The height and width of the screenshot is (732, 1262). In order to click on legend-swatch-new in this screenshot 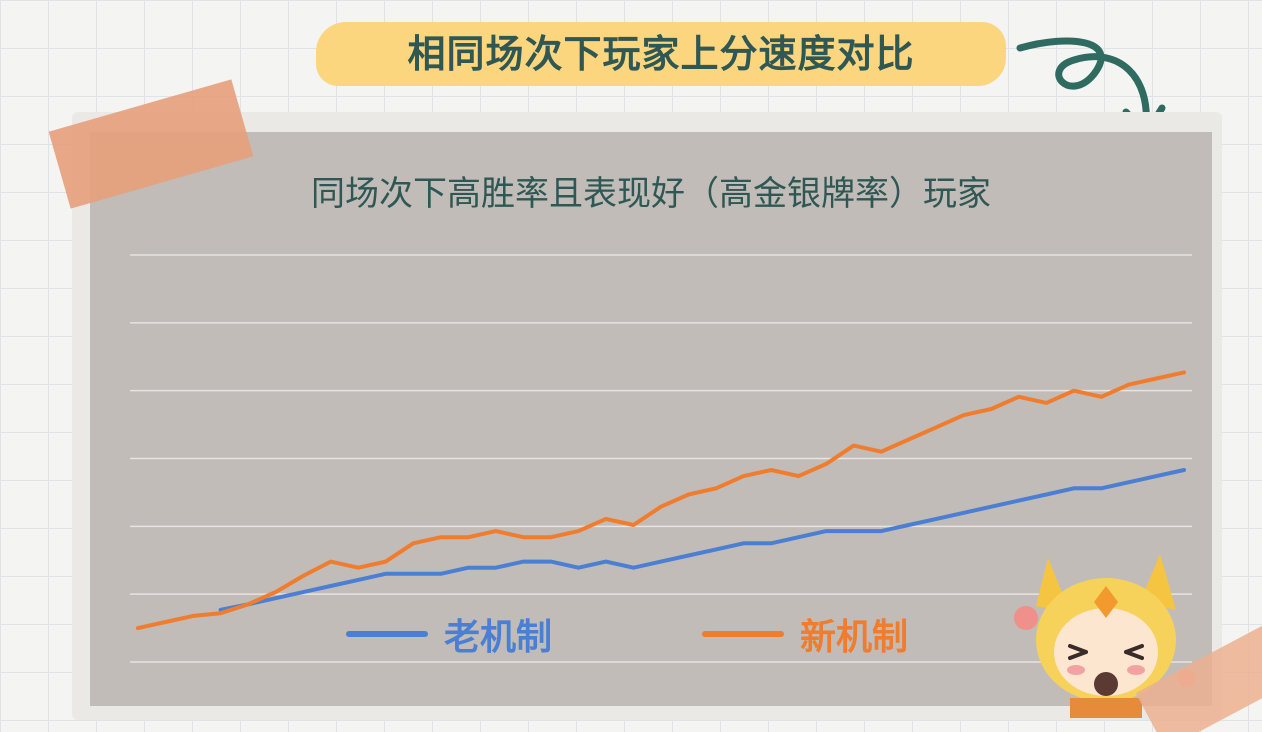, I will do `click(743, 634)`.